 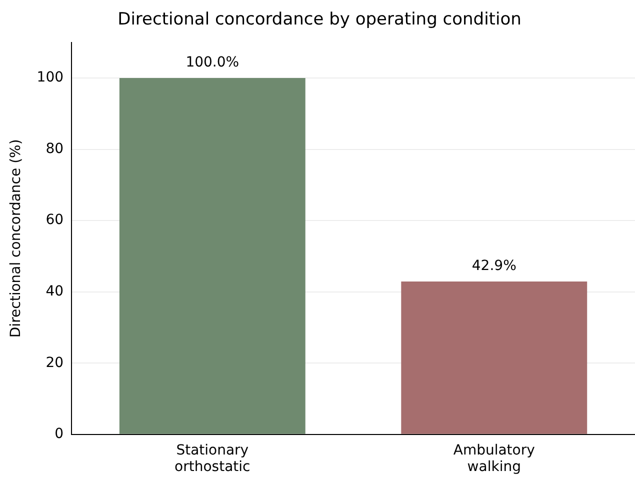 What do you see at coordinates (55, 220) in the screenshot?
I see `y-tick-label: 60` at bounding box center [55, 220].